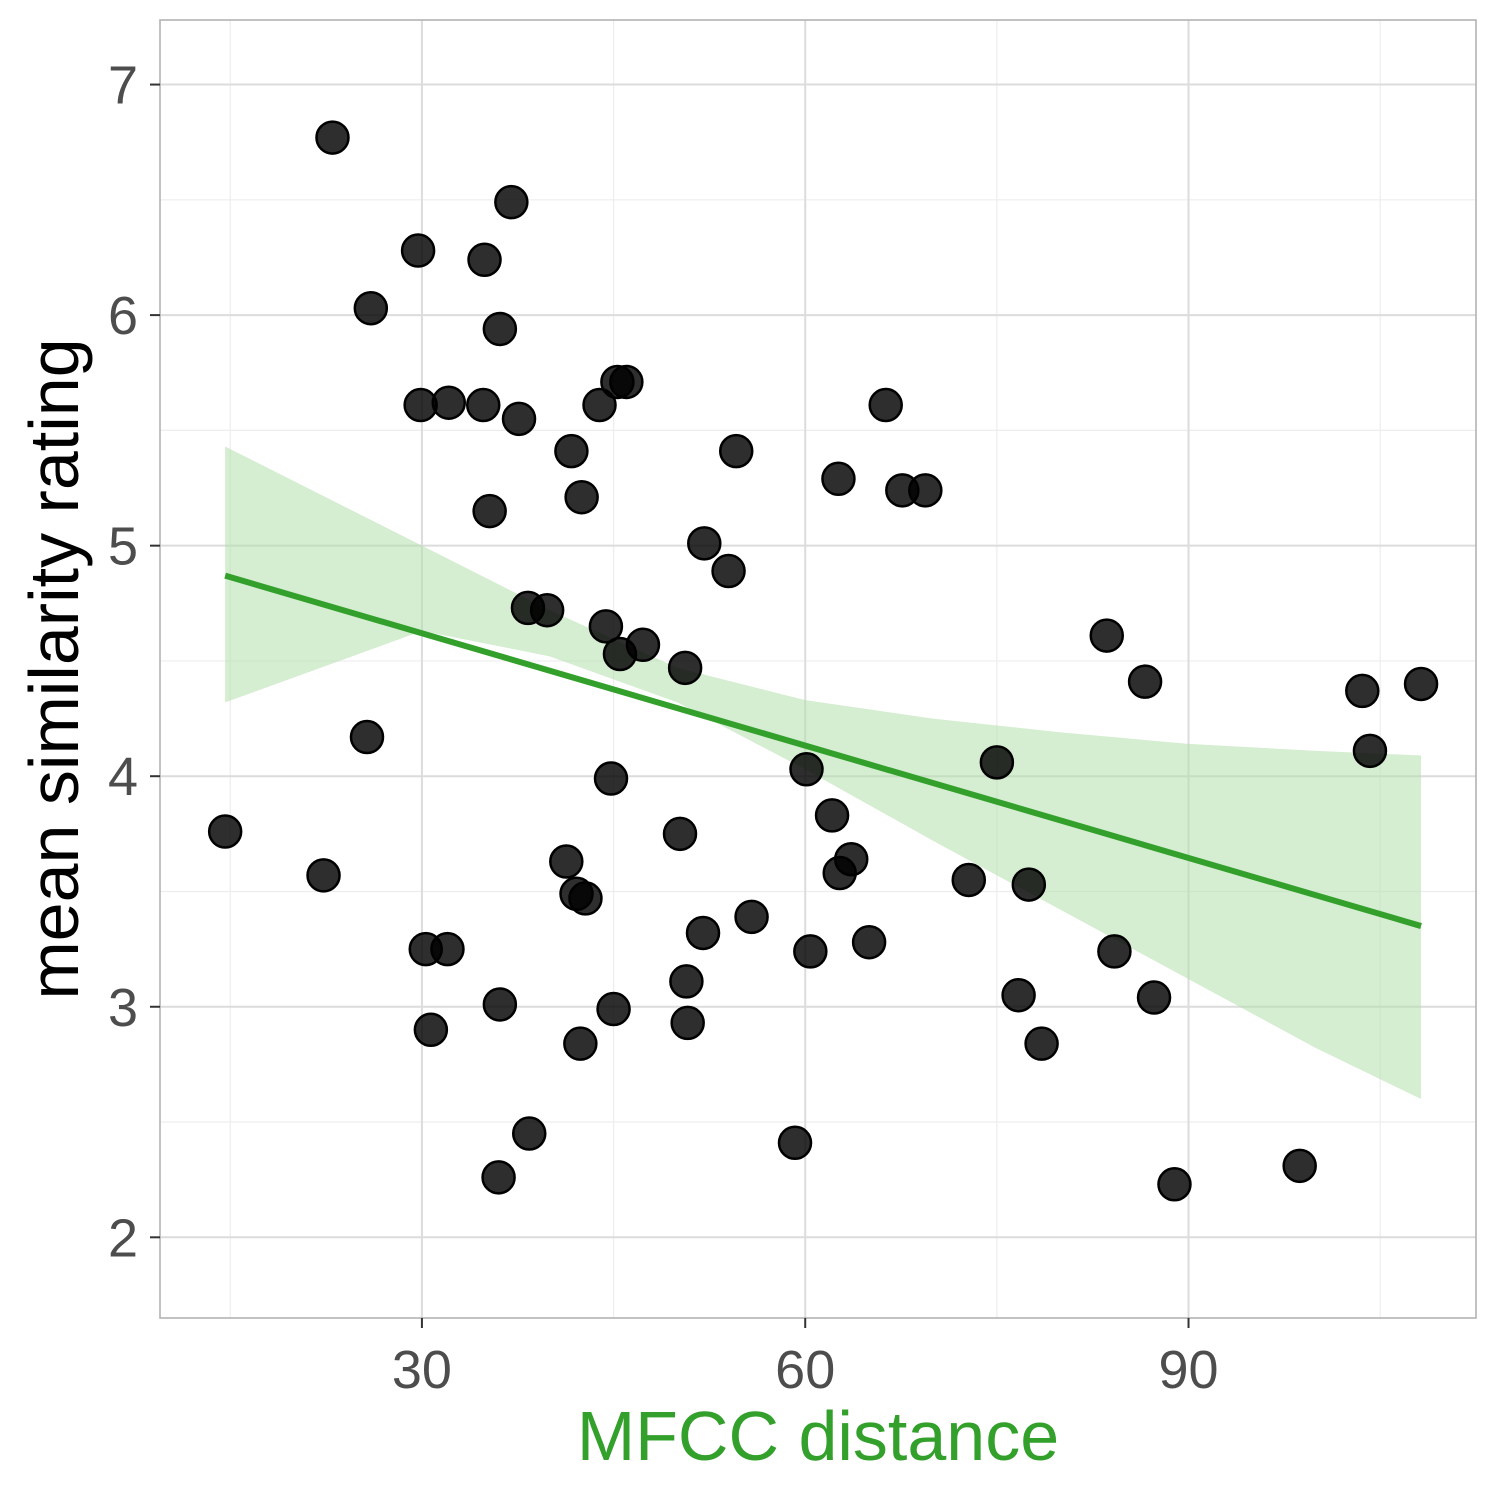  What do you see at coordinates (123, 86) in the screenshot?
I see `y-tick-label: 7` at bounding box center [123, 86].